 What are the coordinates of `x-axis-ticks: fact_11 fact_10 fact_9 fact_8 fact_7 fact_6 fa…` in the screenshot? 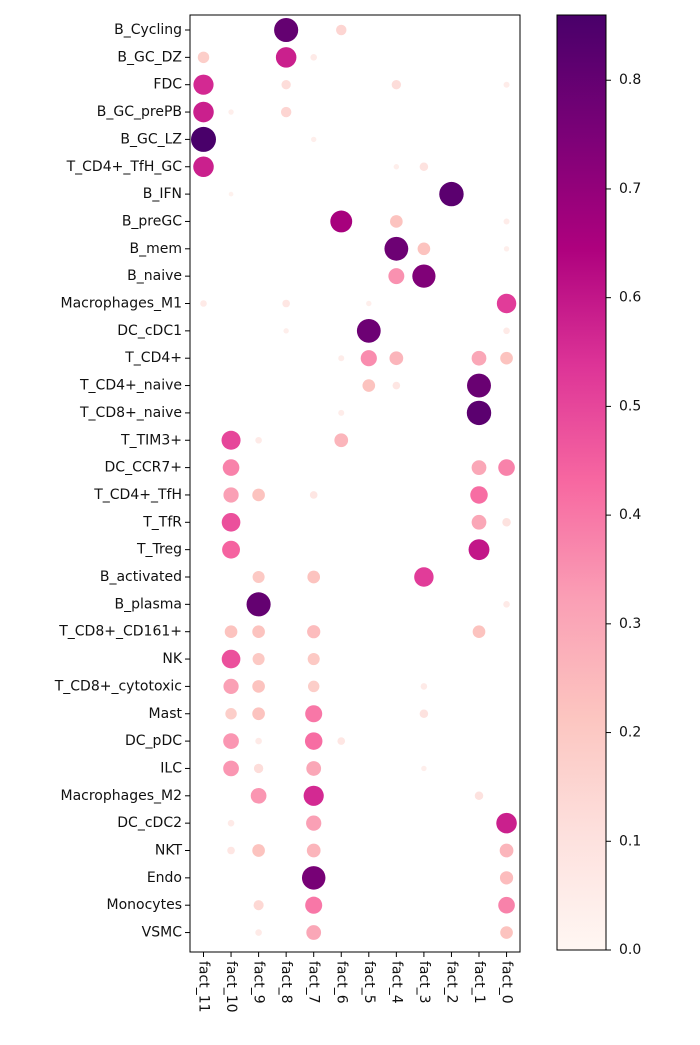 It's located at (355, 982).